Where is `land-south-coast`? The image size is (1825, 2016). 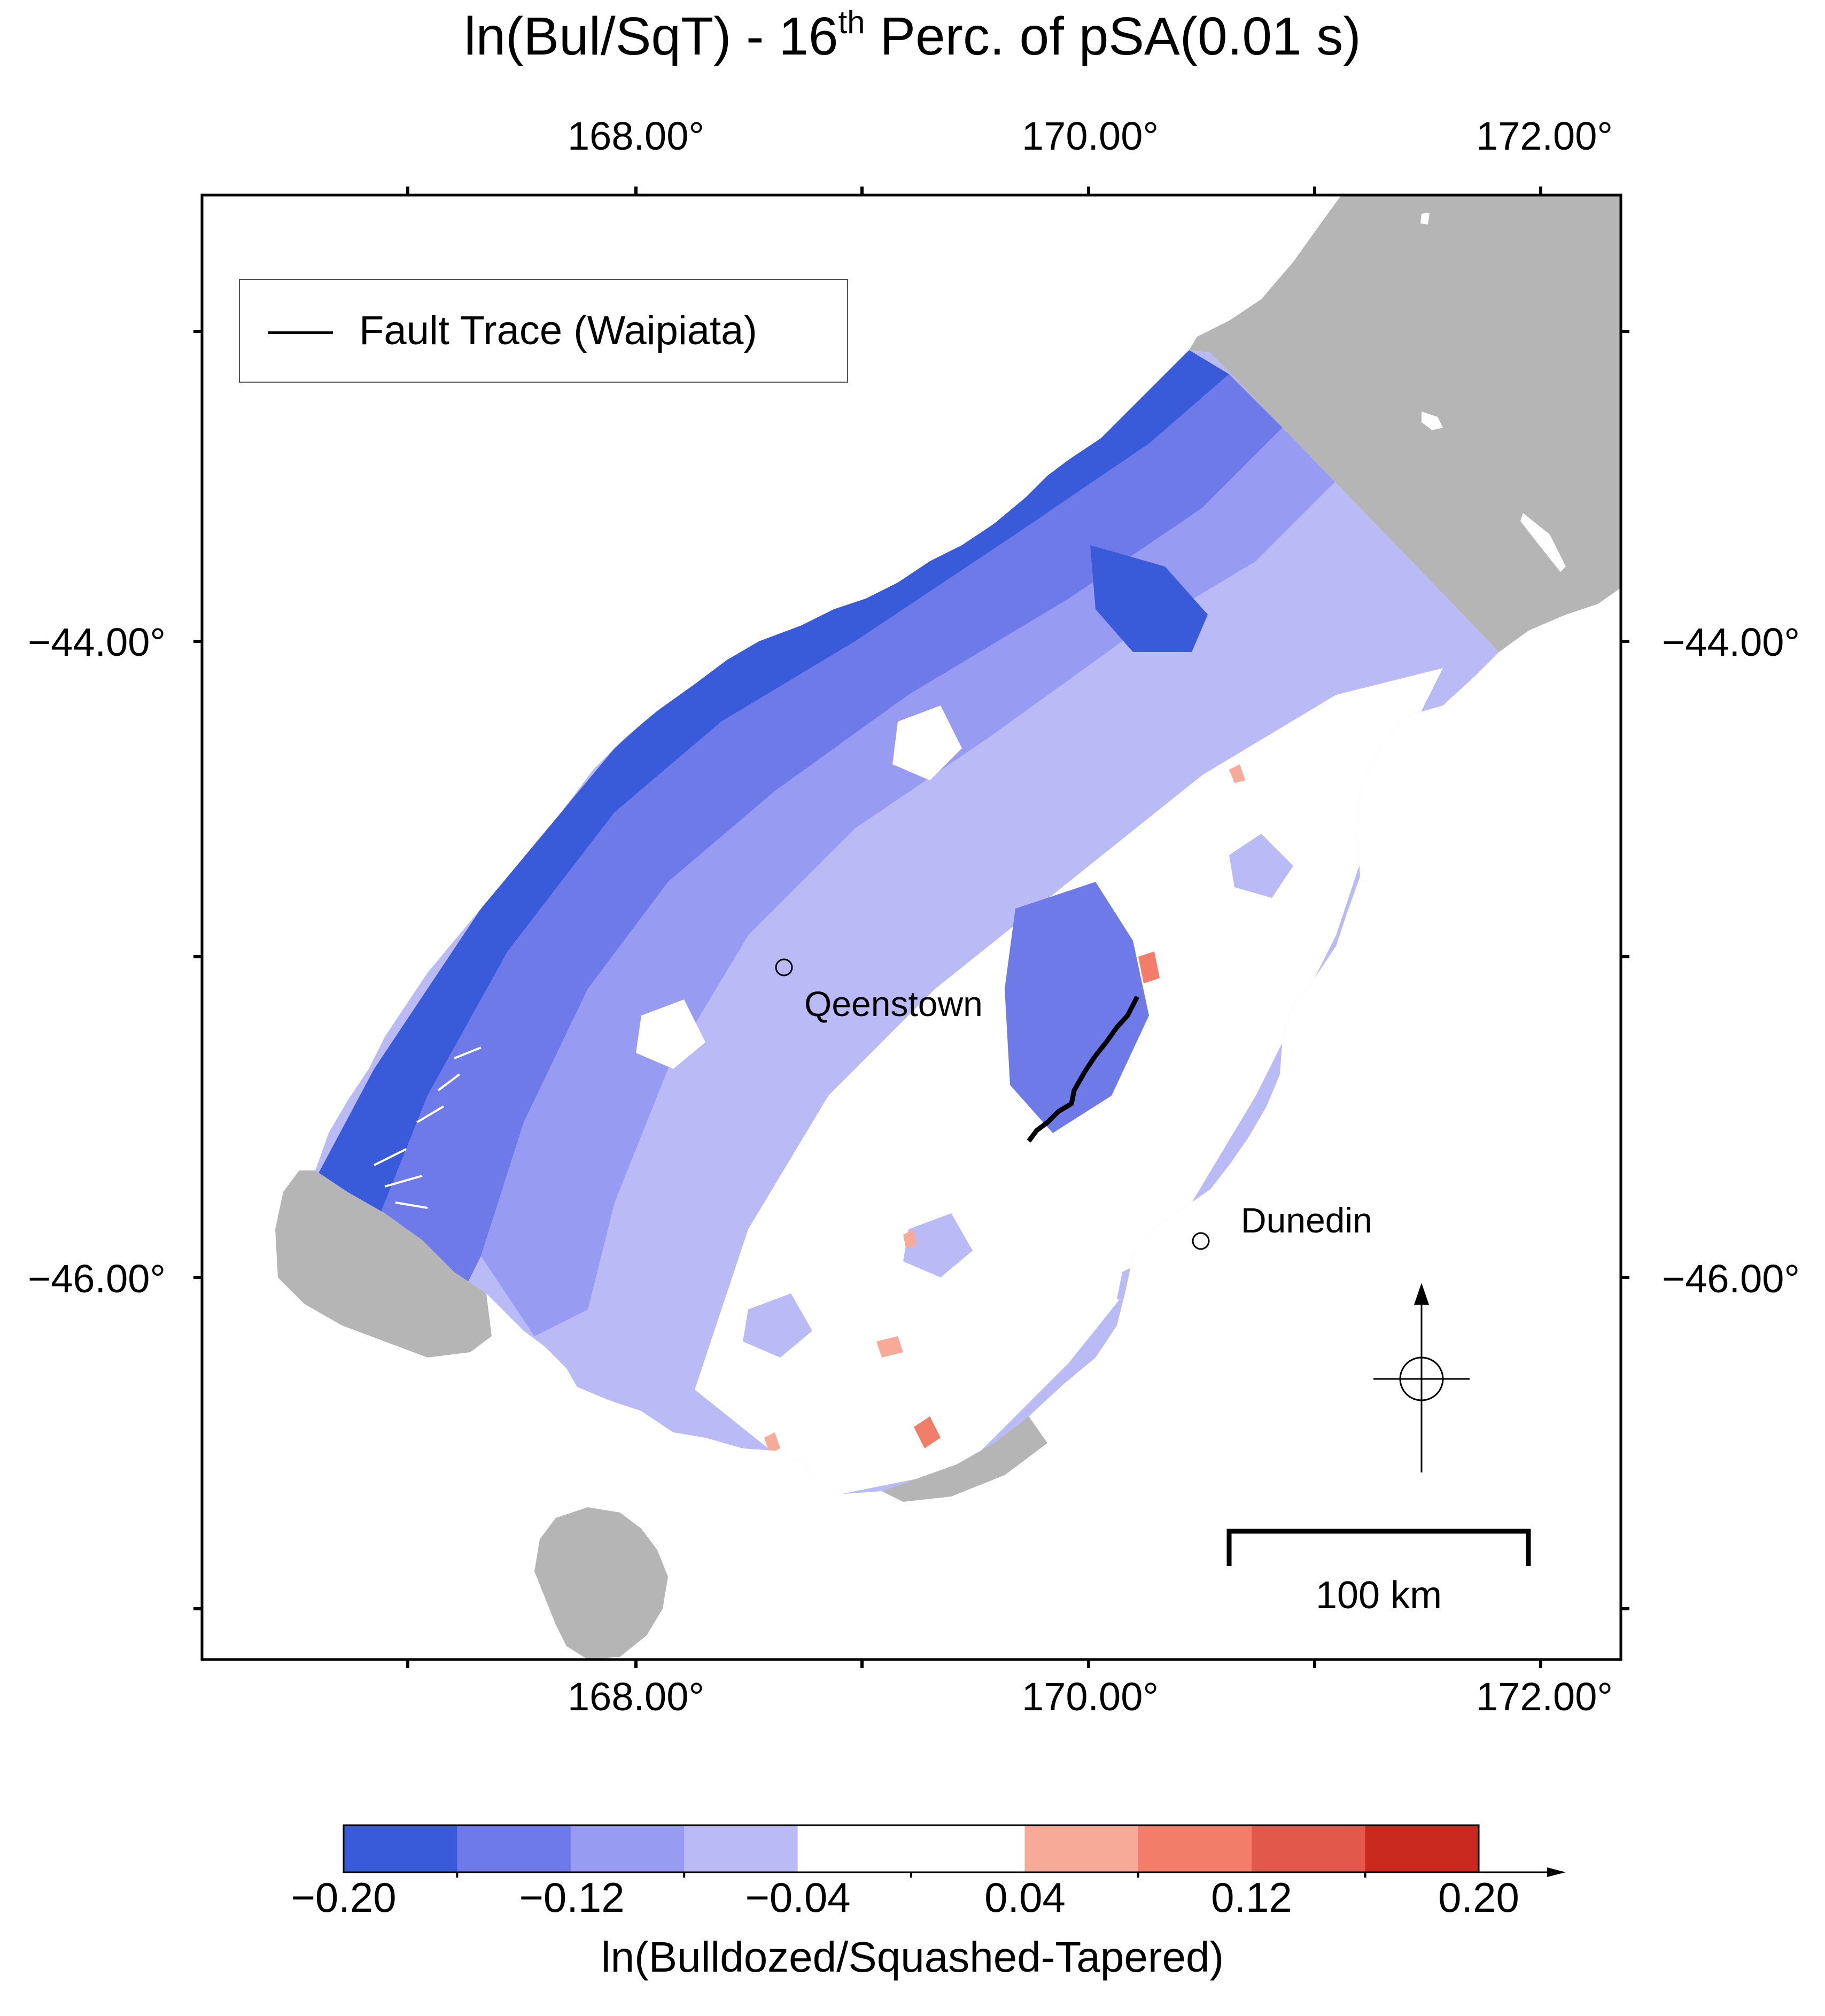 land-south-coast is located at coordinates (964, 1459).